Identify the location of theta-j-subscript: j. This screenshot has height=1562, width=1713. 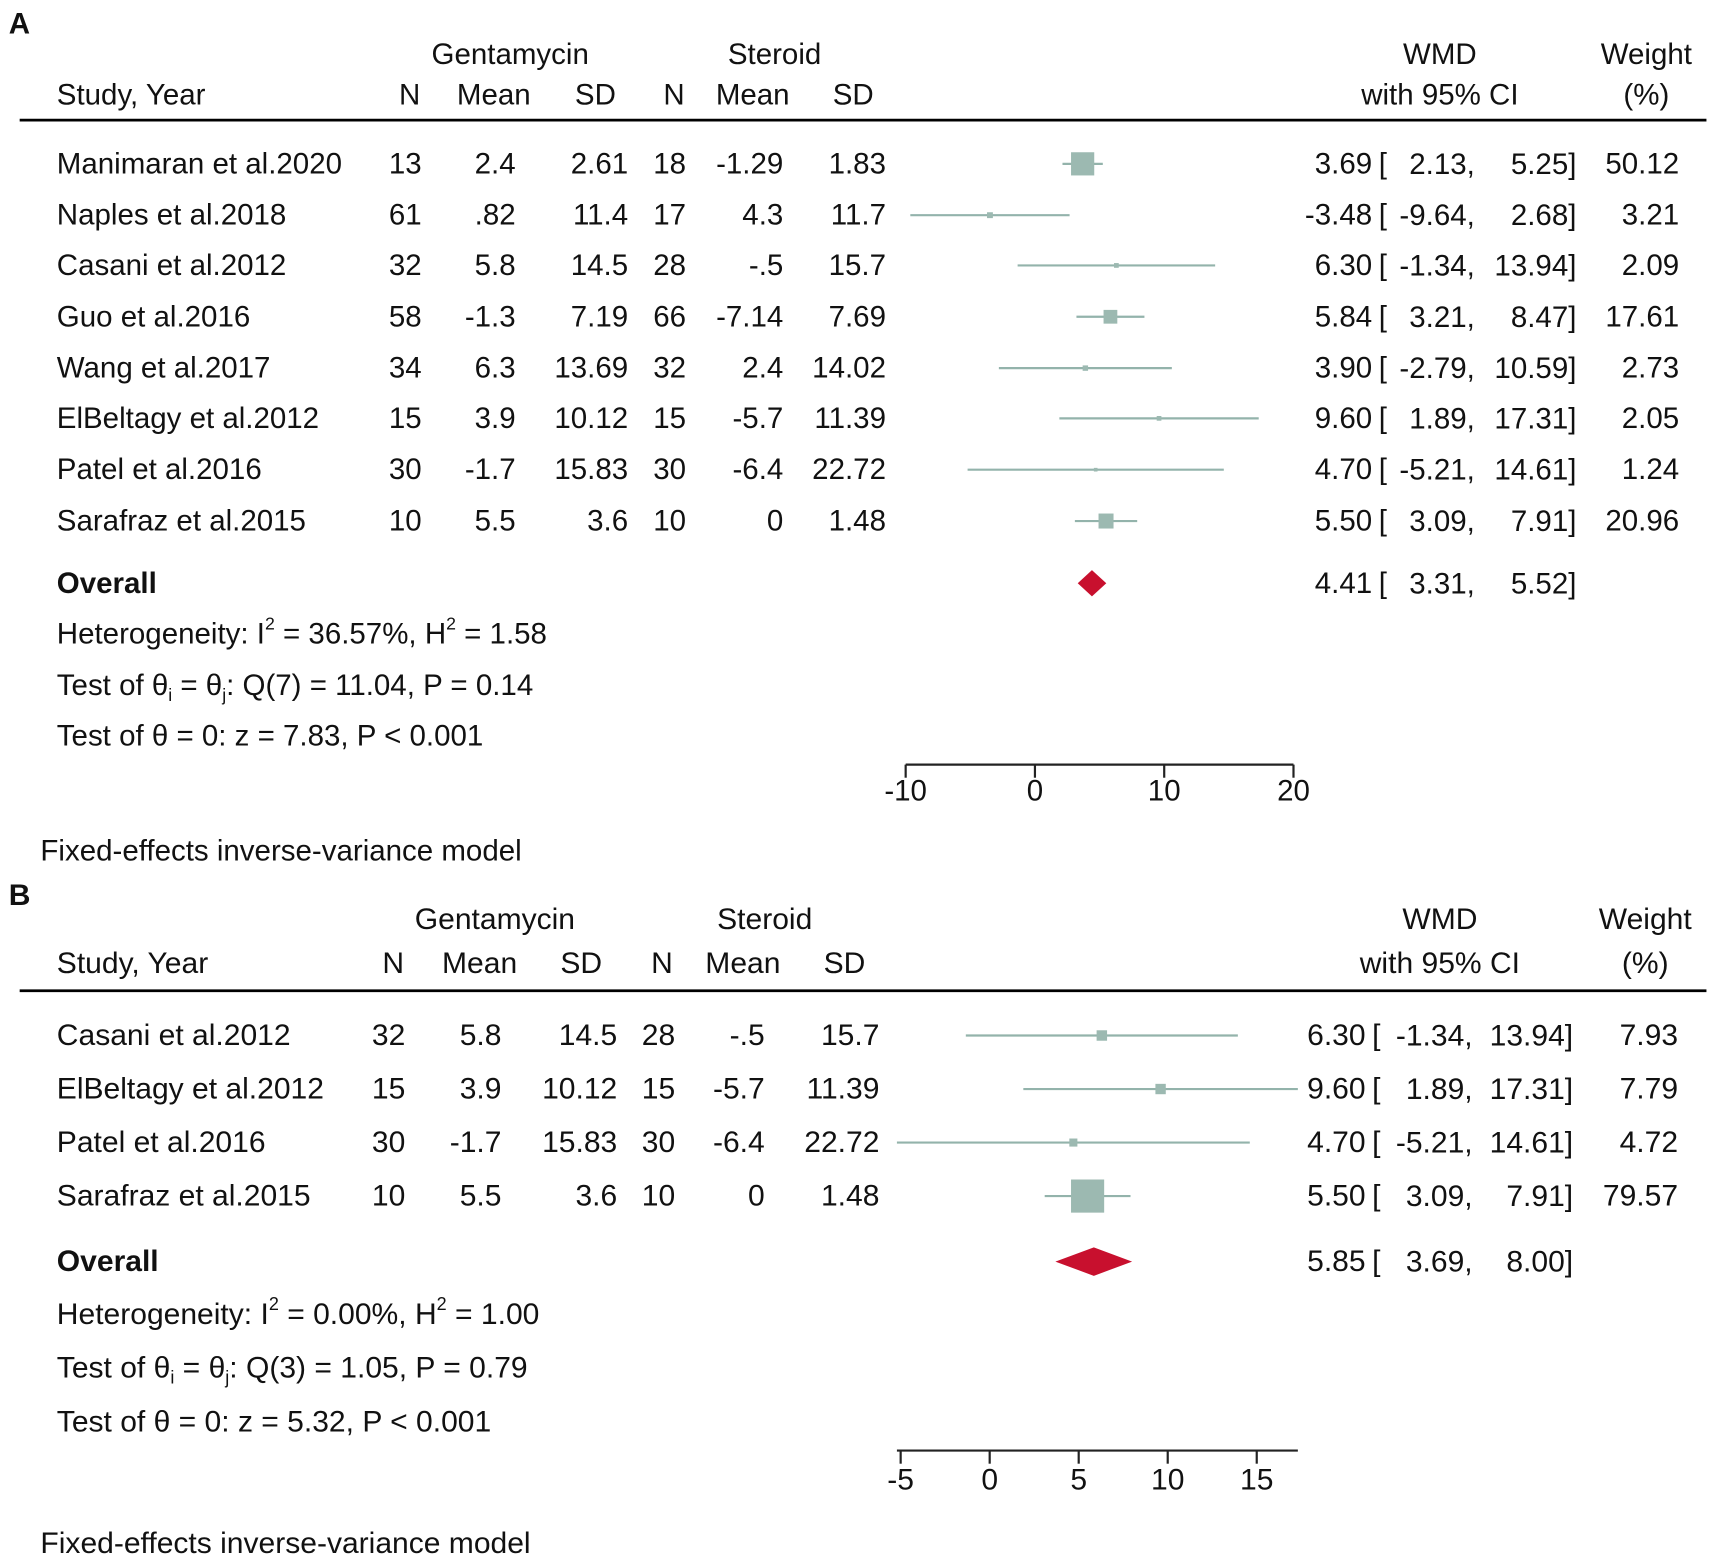
(226, 1378).